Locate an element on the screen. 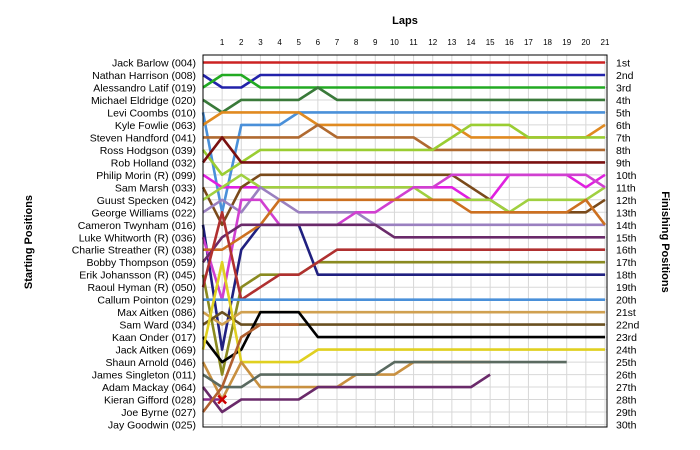  driver-label: Philip Morin (R) (099) is located at coordinates (146, 176).